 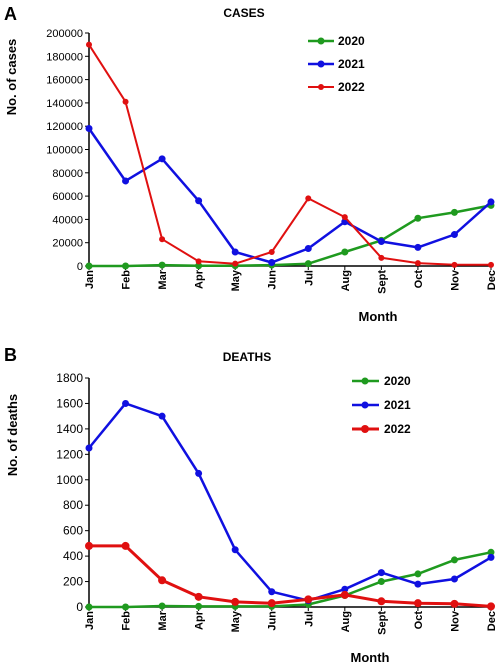 I want to click on y-tick-label: 0, so click(x=80, y=267).